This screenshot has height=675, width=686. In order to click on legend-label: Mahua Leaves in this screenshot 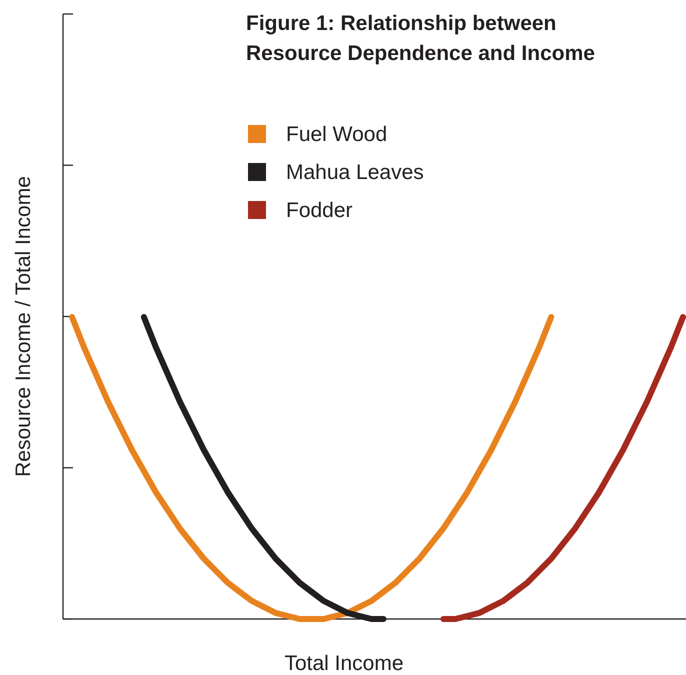, I will do `click(355, 172)`.